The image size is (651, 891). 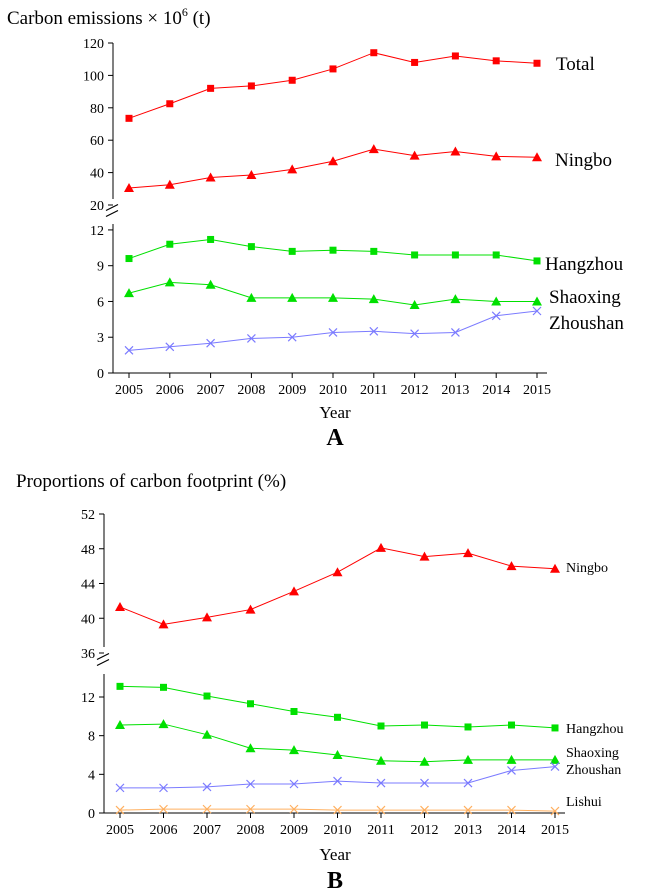 I want to click on y-tick-label: 6, so click(x=100, y=302).